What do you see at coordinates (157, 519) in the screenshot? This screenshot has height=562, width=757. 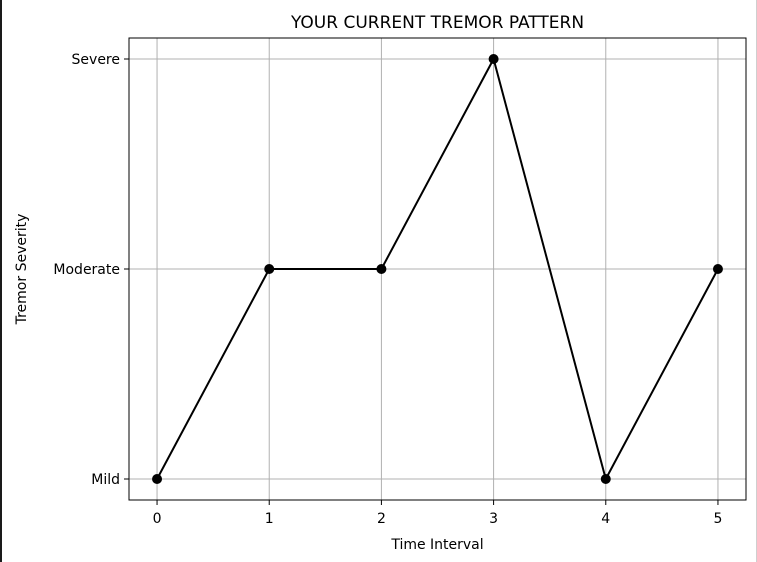 I see `x-tick-label: 0` at bounding box center [157, 519].